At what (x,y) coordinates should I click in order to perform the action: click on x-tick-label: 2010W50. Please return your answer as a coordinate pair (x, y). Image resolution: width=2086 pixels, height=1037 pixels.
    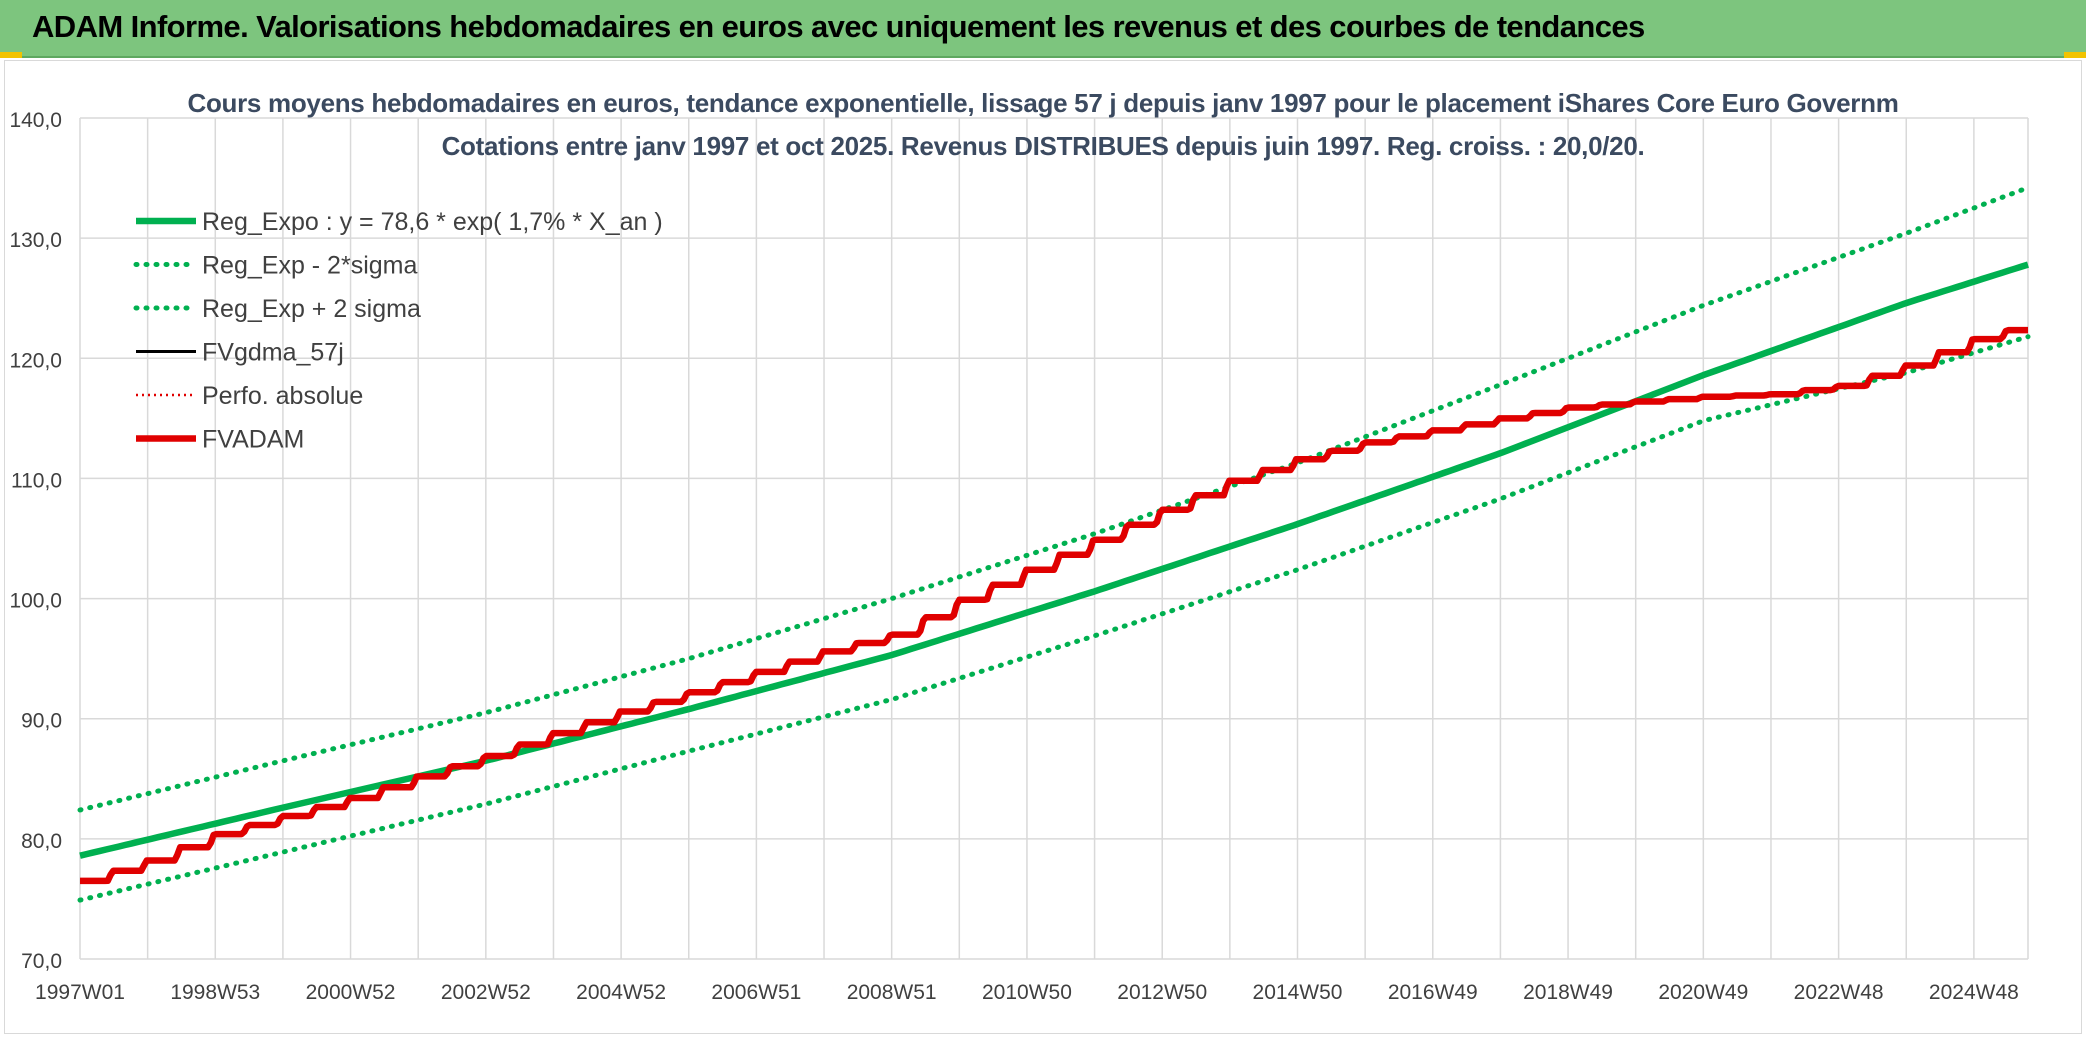
    Looking at the image, I should click on (1027, 992).